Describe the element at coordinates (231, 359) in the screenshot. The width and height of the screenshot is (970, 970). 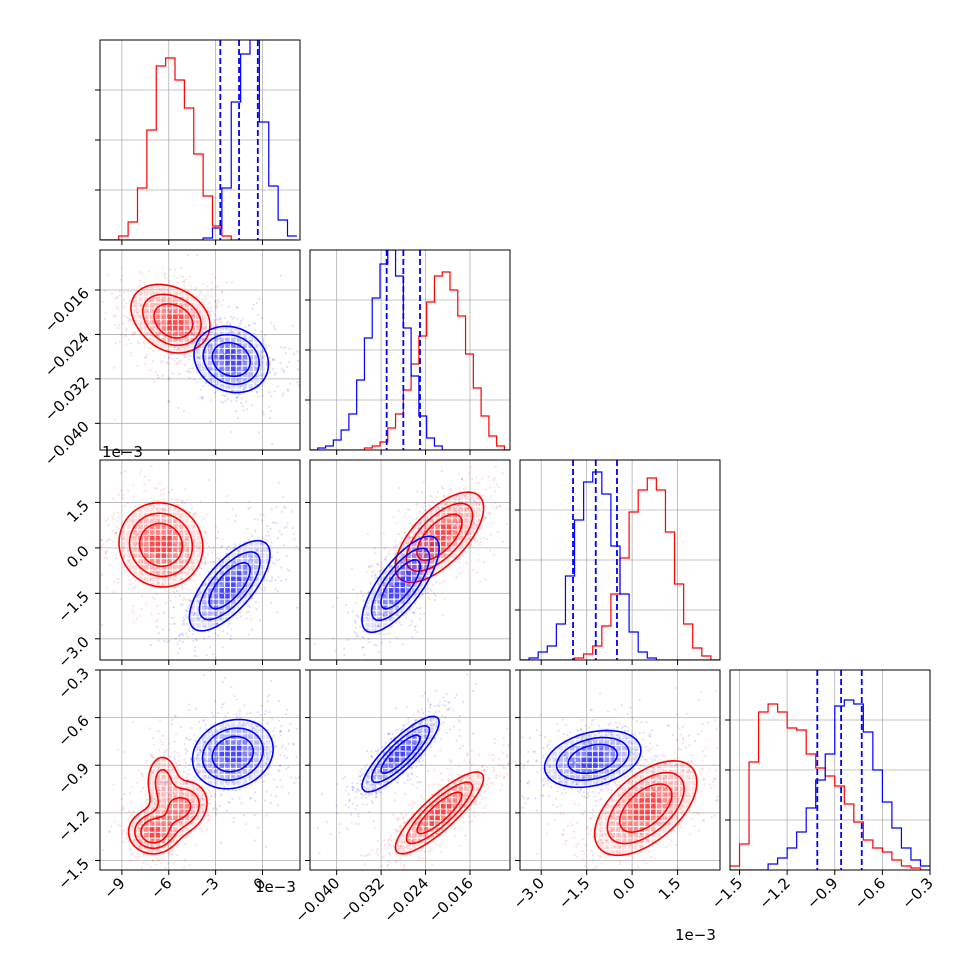
I see `contour-blue` at that location.